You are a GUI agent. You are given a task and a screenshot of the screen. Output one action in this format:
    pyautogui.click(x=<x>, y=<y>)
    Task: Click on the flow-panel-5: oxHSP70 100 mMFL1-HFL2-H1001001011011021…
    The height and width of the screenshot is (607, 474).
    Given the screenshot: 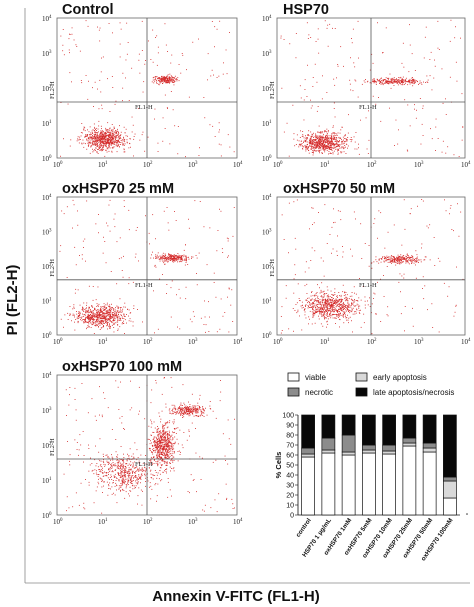 What is the action you would take?
    pyautogui.click(x=142, y=442)
    